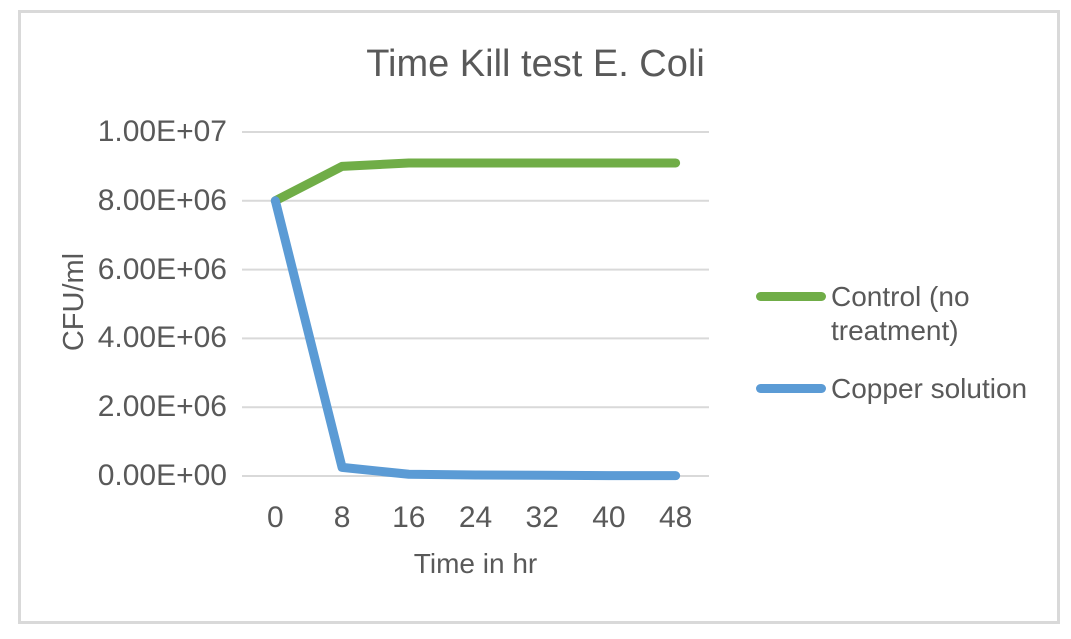 This screenshot has height=639, width=1071. I want to click on legend-label: Control (no treatment), so click(900, 313).